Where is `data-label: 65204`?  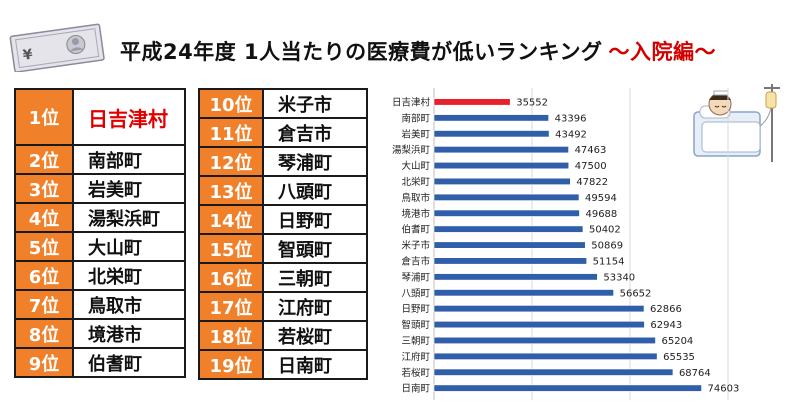 data-label: 65204 is located at coordinates (677, 341).